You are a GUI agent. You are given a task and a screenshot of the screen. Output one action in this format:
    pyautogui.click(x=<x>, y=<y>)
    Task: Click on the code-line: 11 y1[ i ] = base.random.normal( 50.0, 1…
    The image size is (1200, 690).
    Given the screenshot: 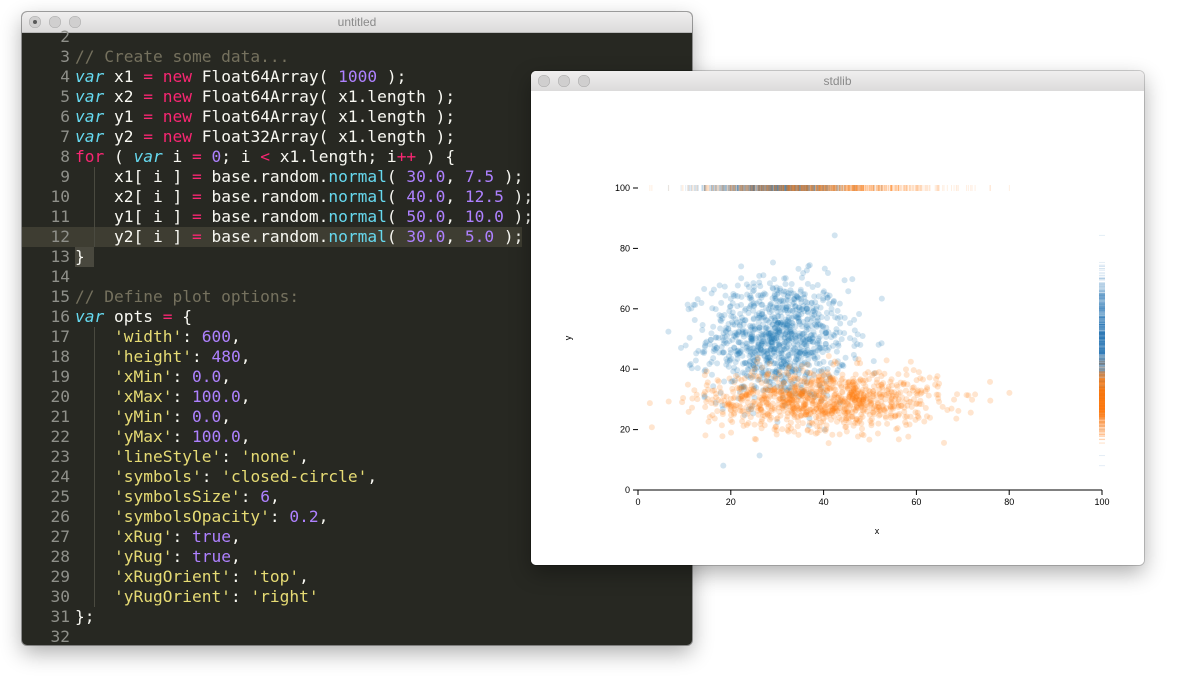 What is the action you would take?
    pyautogui.click(x=357, y=217)
    